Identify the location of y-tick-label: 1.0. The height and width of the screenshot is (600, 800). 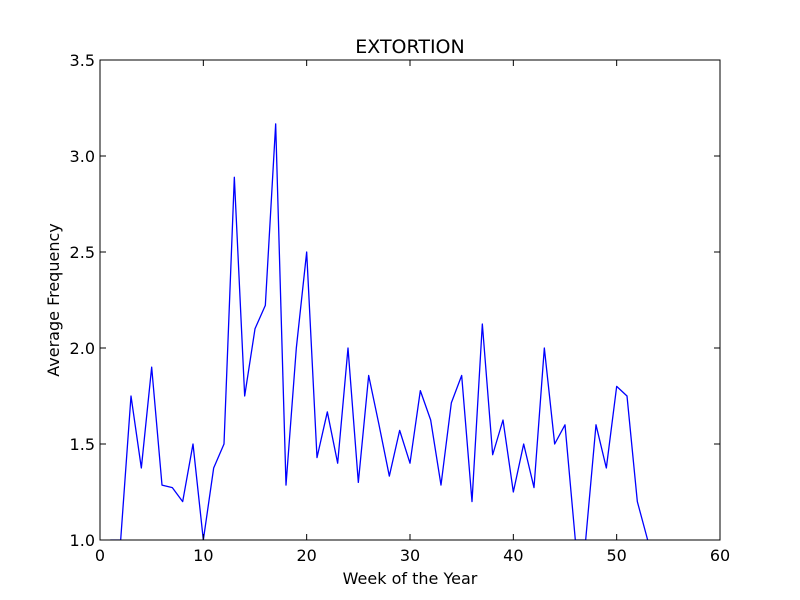
(82, 540).